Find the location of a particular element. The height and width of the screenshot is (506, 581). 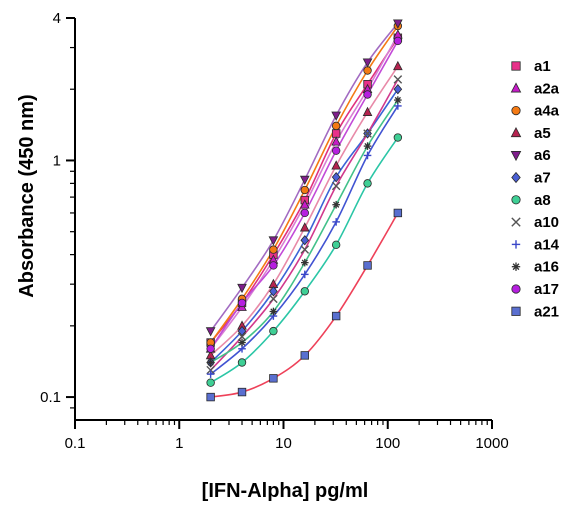

legend-label: a16 is located at coordinates (546, 267).